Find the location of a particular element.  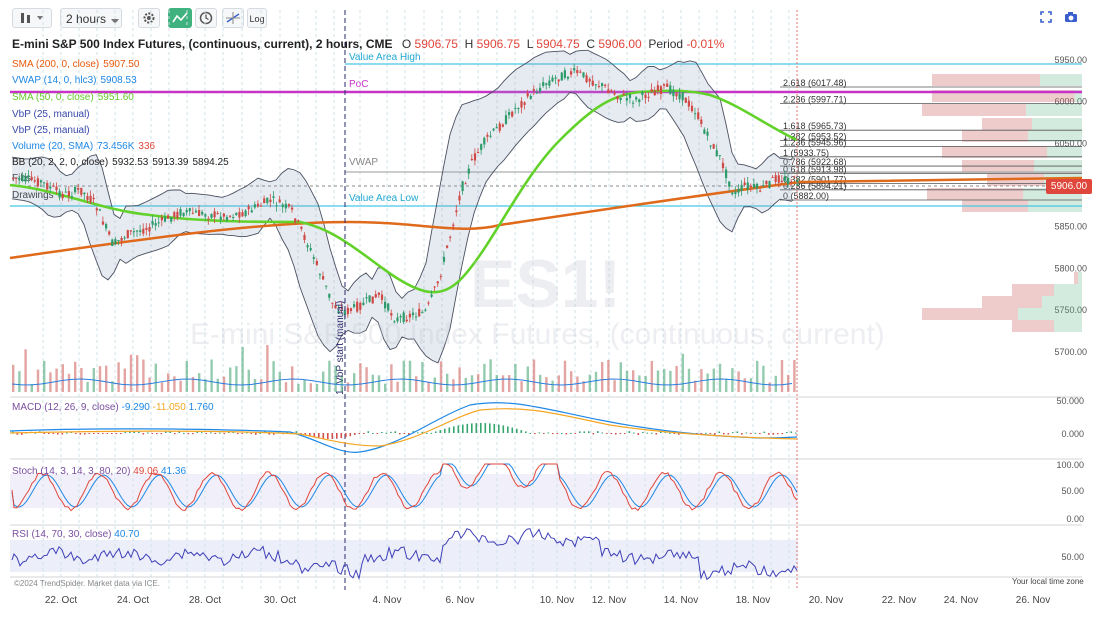

indicator-legend-row: VWAP (14, 0, hlc3) 5908.53 is located at coordinates (76, 80).